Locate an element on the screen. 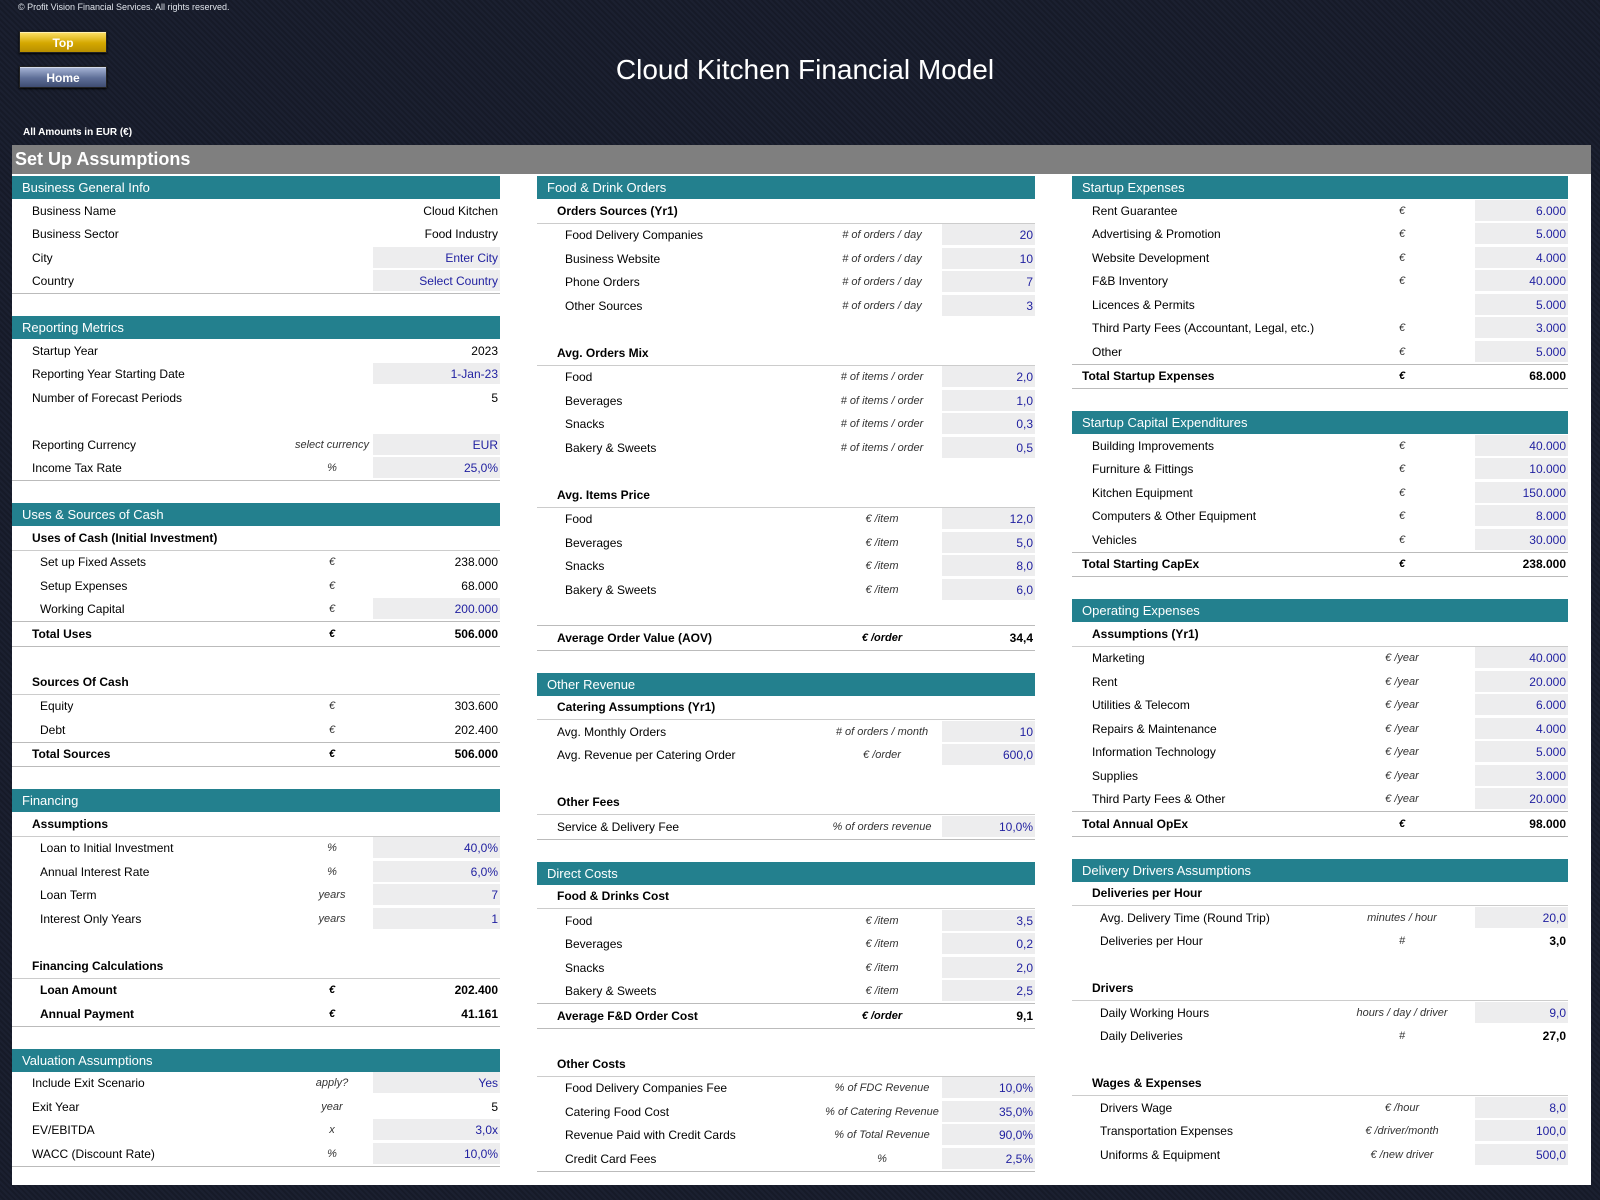 The height and width of the screenshot is (1200, 1600). section-valuation: Valuation Assumptions is located at coordinates (256, 1060).